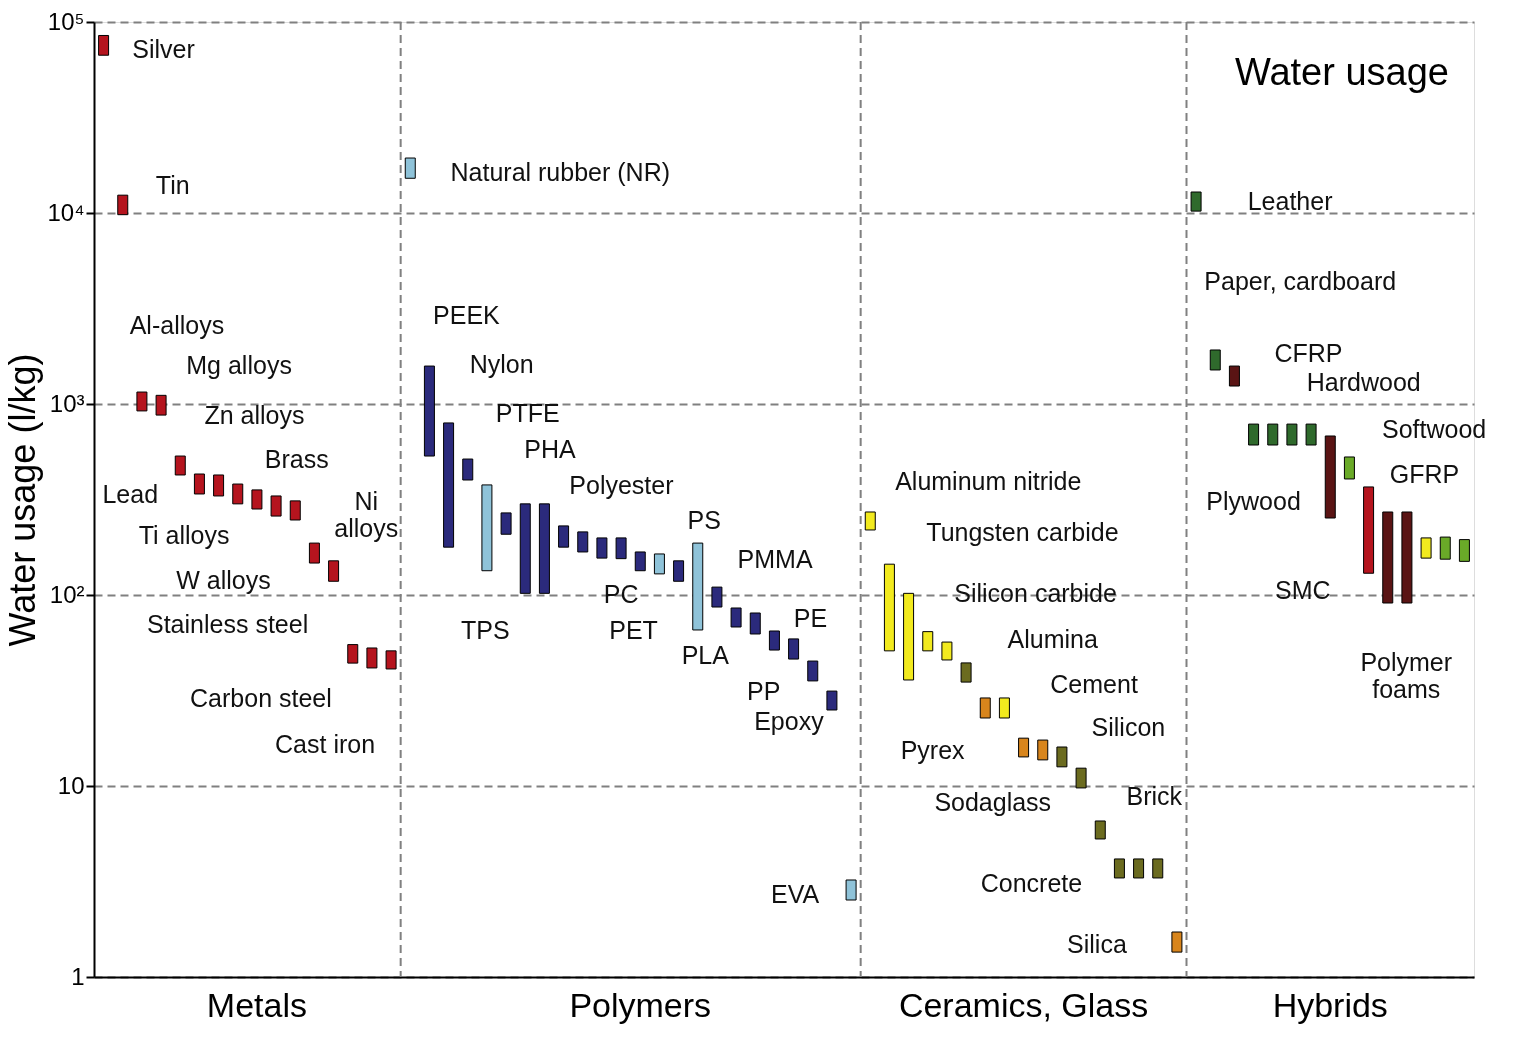 Image resolution: width=1535 pixels, height=1041 pixels. Describe the element at coordinates (1094, 683) in the screenshot. I see `annotation: Cement` at that location.